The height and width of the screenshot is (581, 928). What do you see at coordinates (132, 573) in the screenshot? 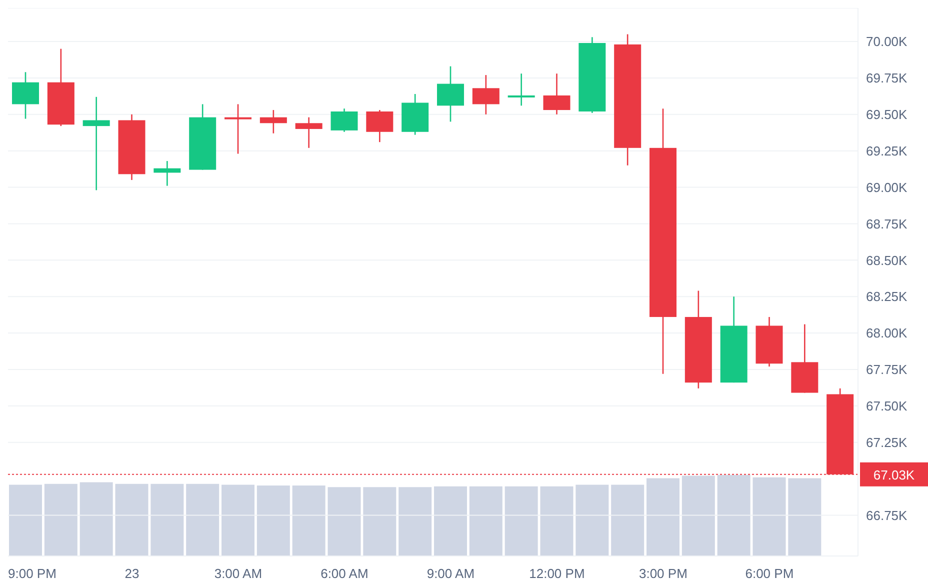
I see `x-tick-label: 23` at bounding box center [132, 573].